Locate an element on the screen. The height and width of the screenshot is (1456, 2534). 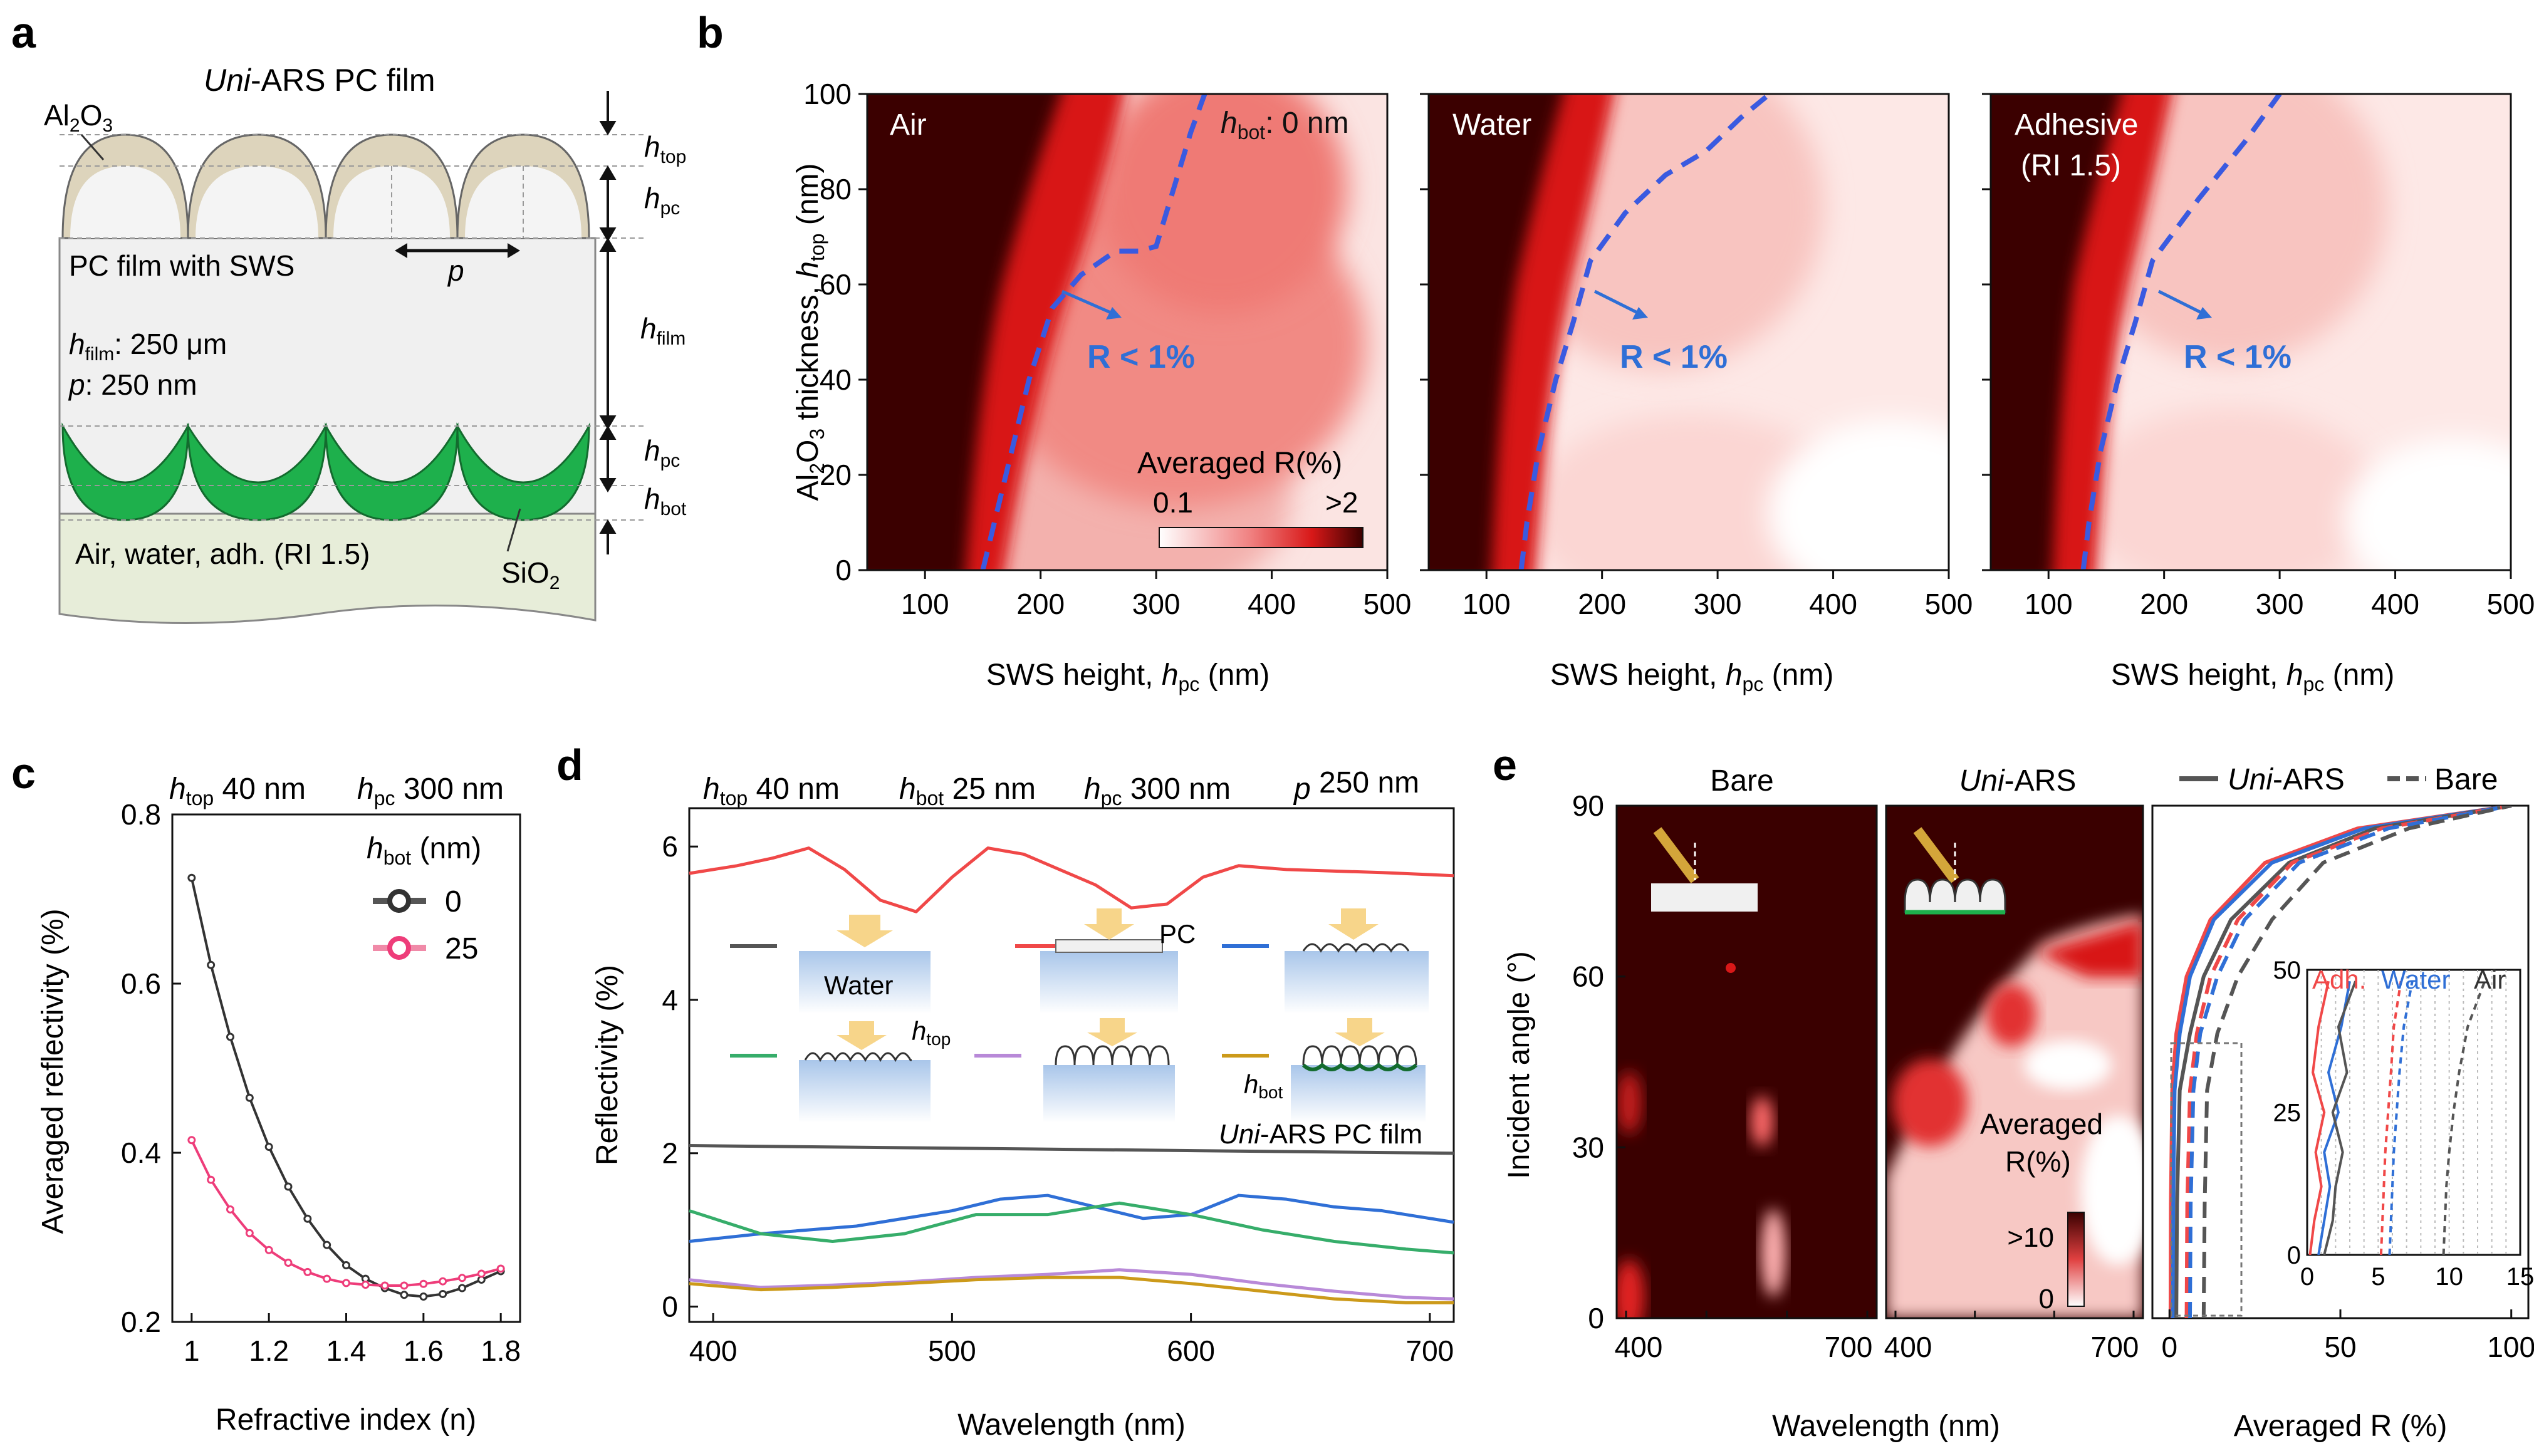
e-map-xtick-label: 700 is located at coordinates (2115, 1347).